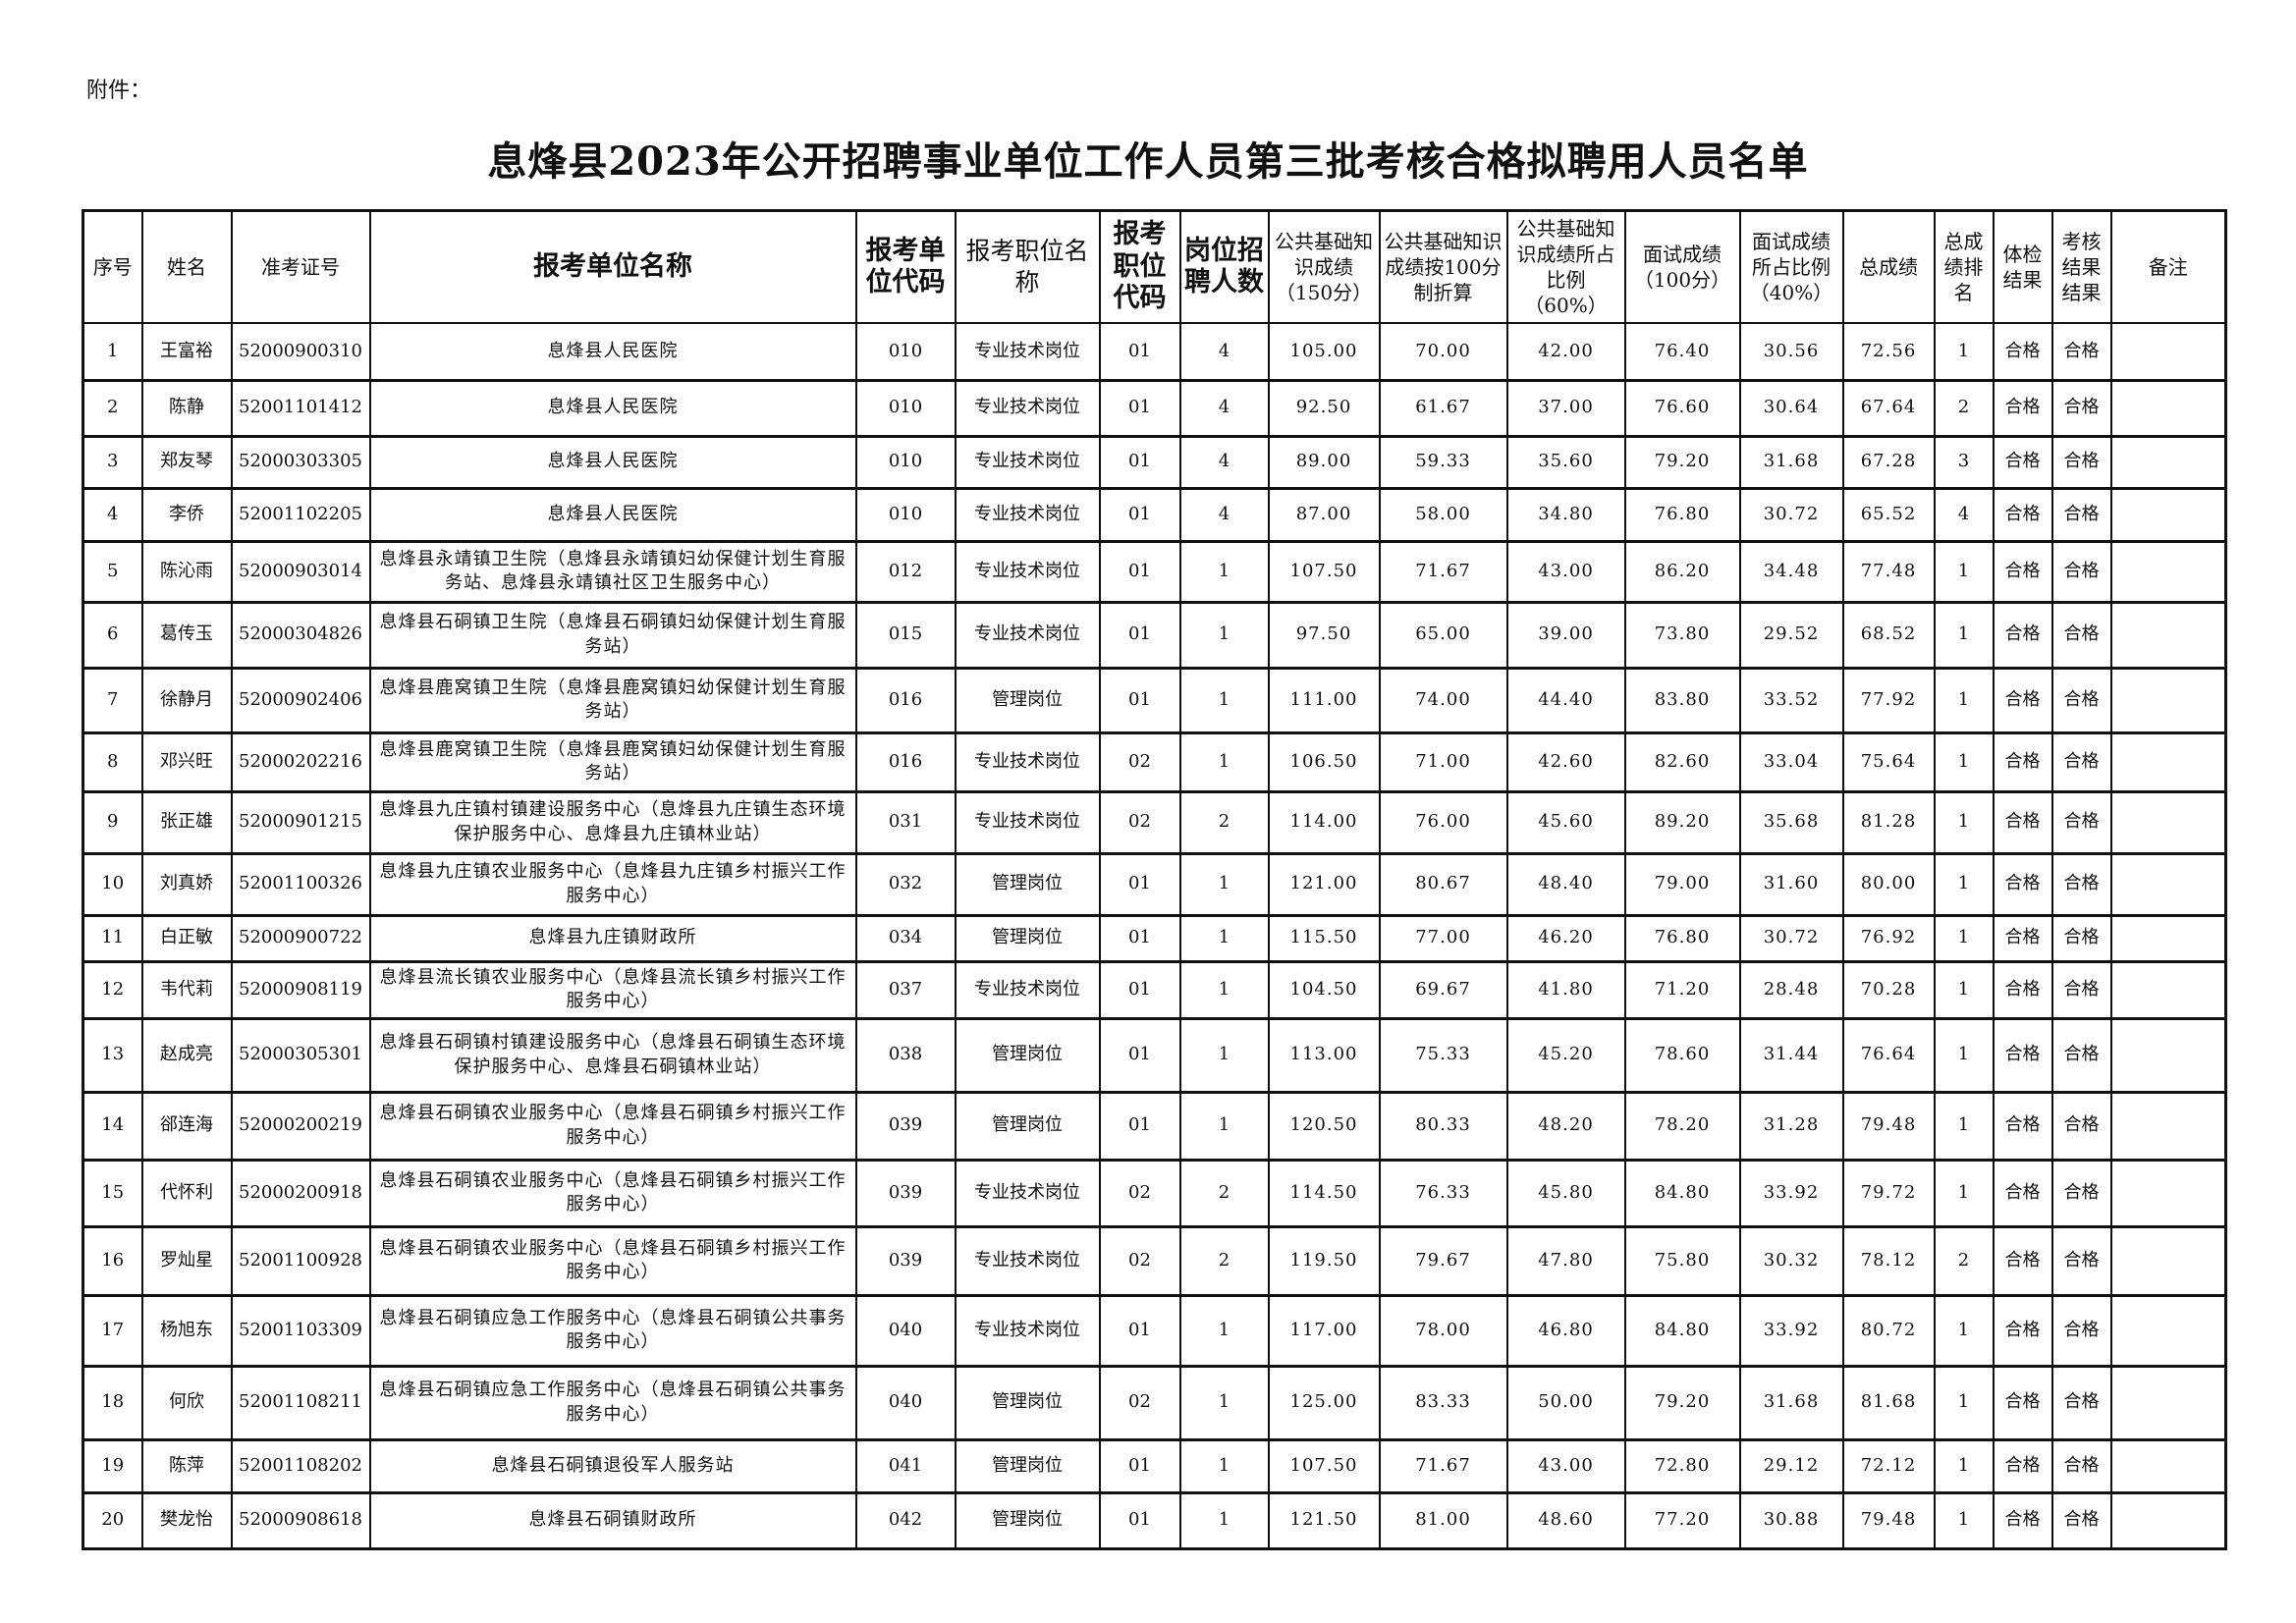  Describe the element at coordinates (1324, 1260) in the screenshot. I see `cell-written-score: 119.50` at that location.